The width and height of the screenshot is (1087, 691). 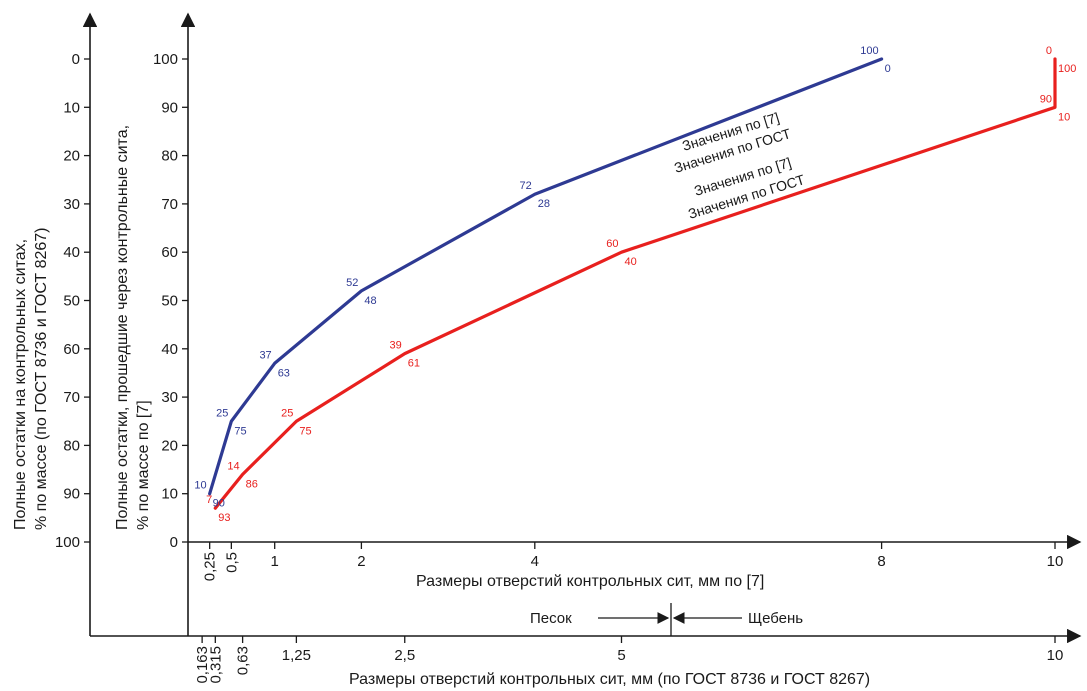 What do you see at coordinates (169, 349) in the screenshot?
I see `inner-y-tick-label: 40` at bounding box center [169, 349].